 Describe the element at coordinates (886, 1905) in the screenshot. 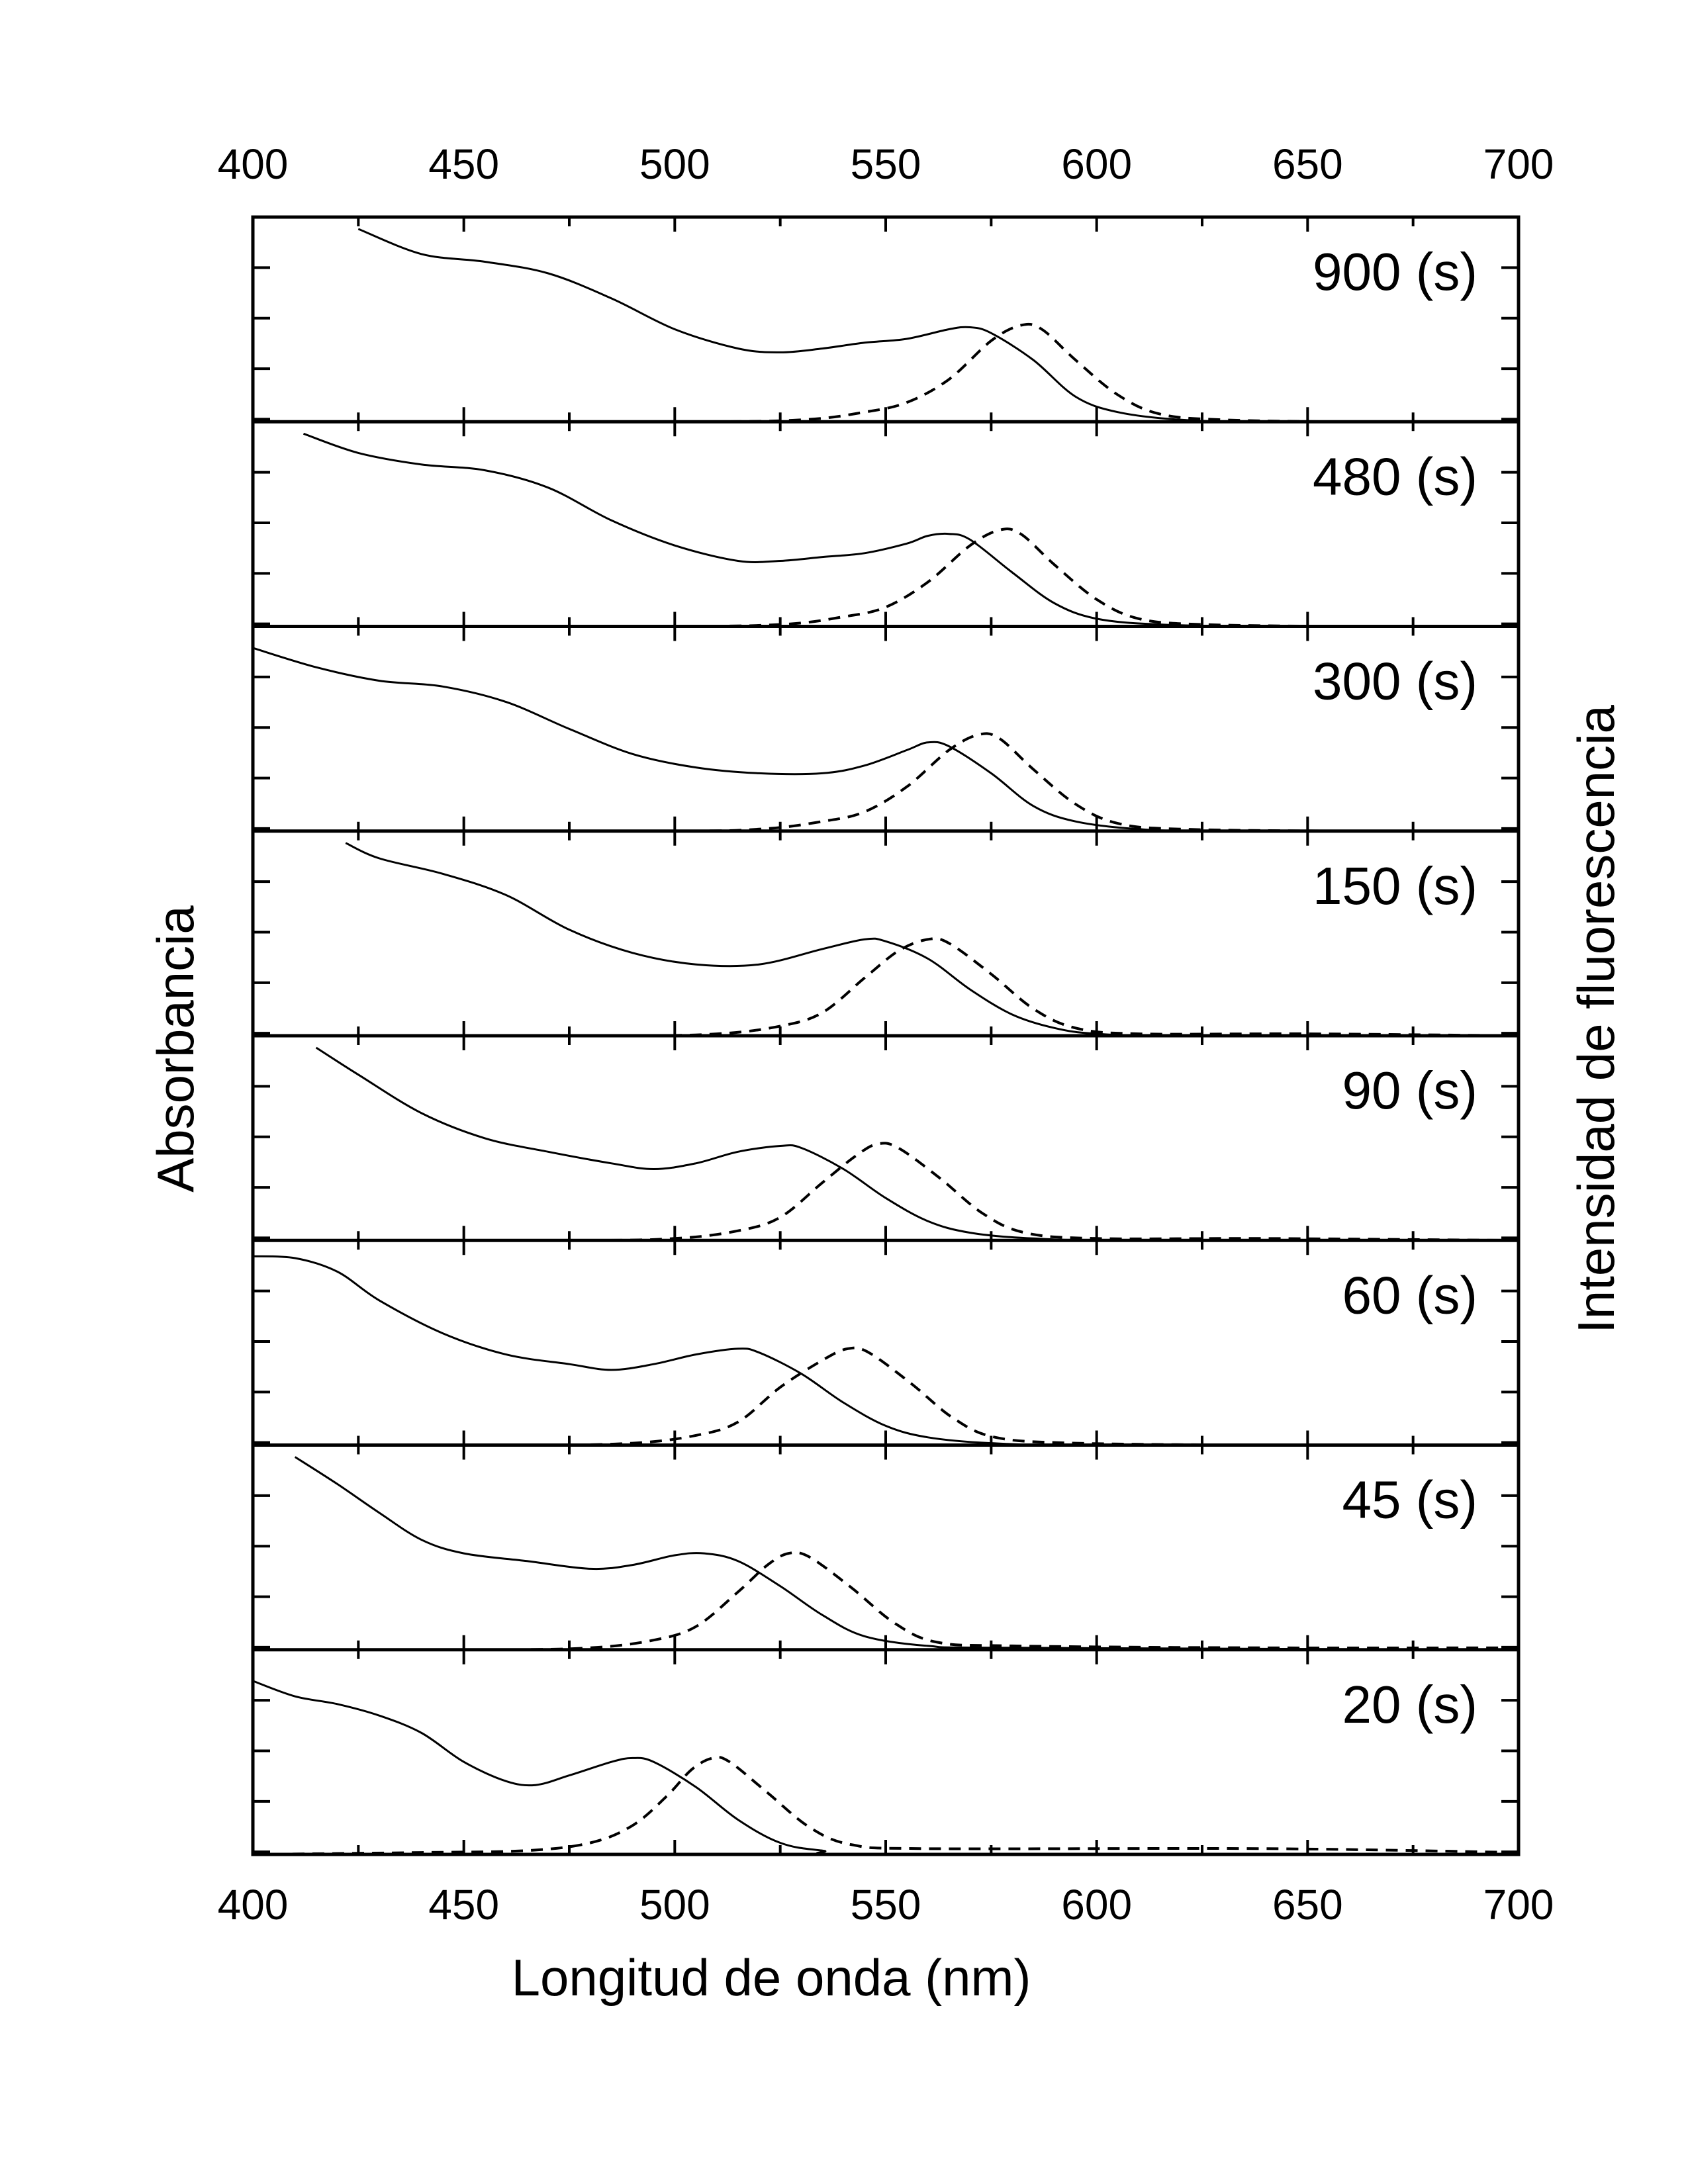

I see `x-tick-label-bottom: 550` at that location.